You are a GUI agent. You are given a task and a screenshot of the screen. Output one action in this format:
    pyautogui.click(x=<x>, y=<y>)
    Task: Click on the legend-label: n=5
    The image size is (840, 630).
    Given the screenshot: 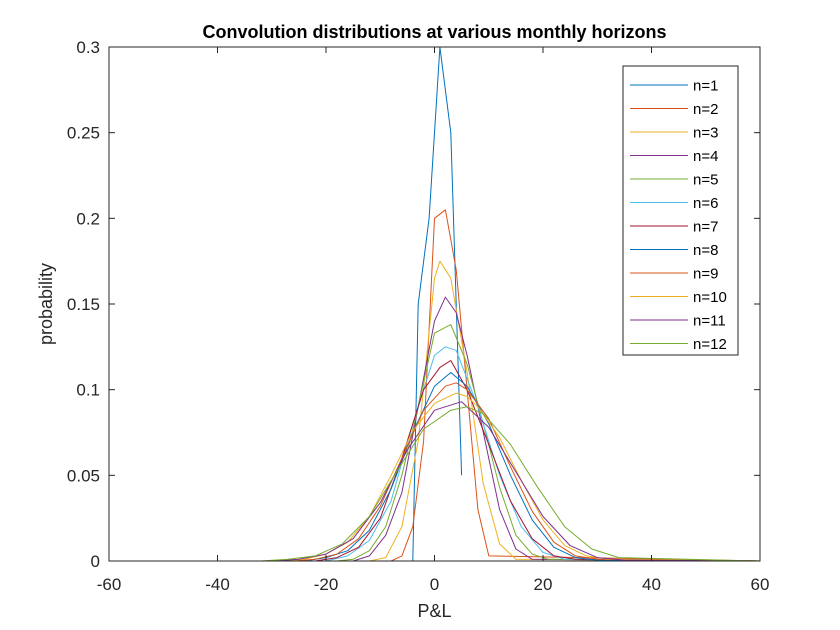 What is the action you would take?
    pyautogui.click(x=705, y=180)
    